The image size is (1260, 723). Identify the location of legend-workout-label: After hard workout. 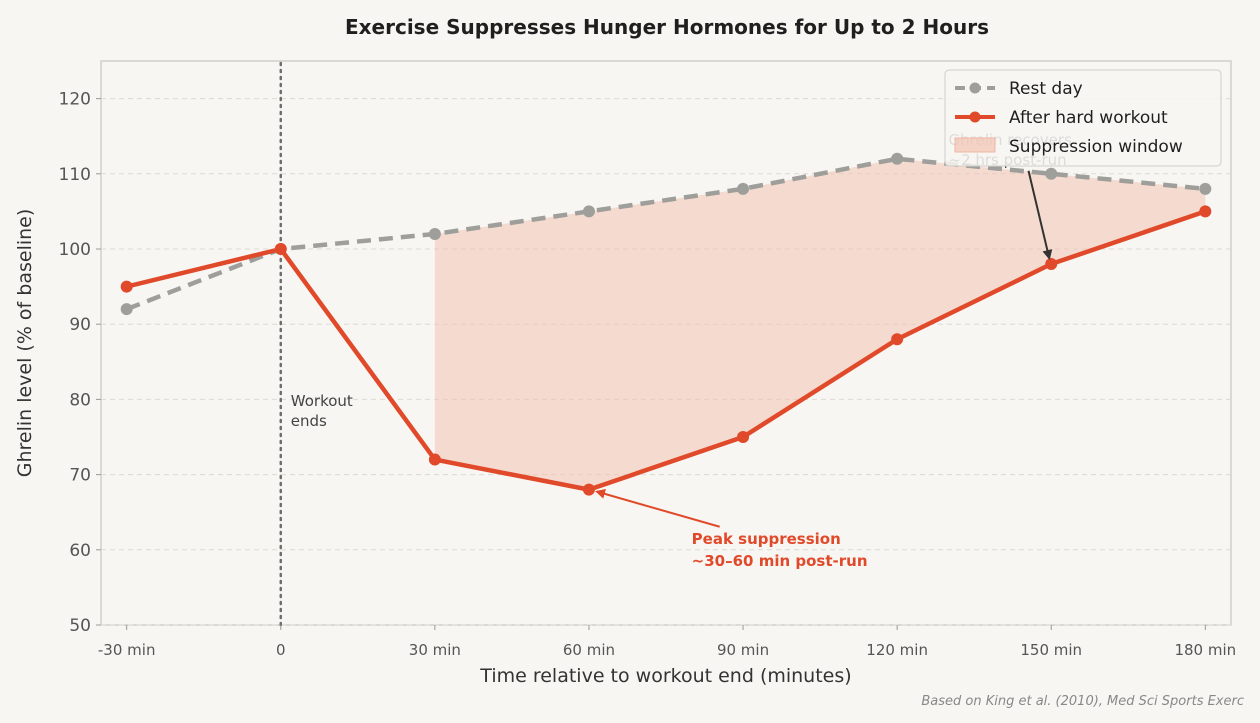
(1088, 118).